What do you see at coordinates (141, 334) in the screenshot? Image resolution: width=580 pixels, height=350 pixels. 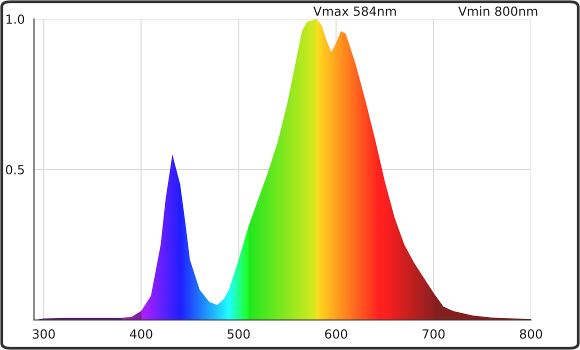 I see `x-tick-label: 400` at bounding box center [141, 334].